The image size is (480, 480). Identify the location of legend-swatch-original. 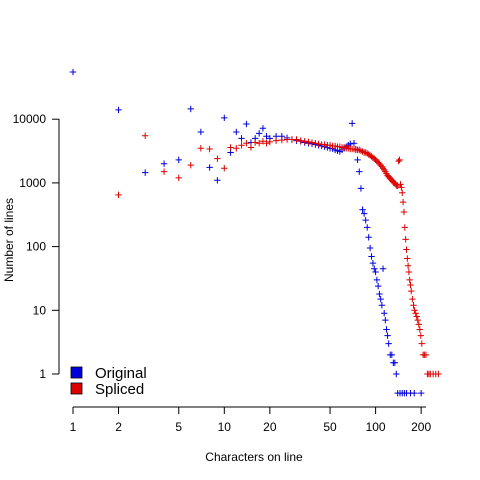
(76, 372).